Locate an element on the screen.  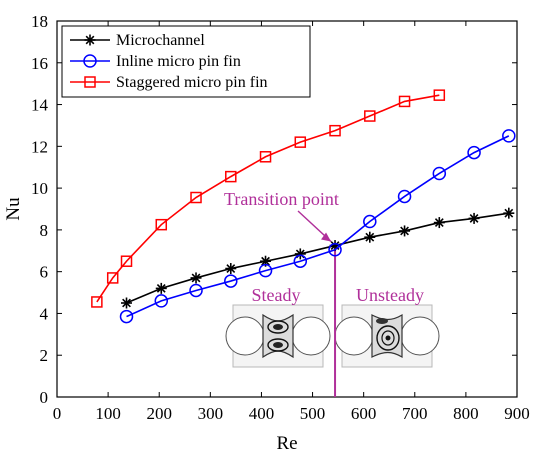
x-tick-label: 700 is located at coordinates (415, 413).